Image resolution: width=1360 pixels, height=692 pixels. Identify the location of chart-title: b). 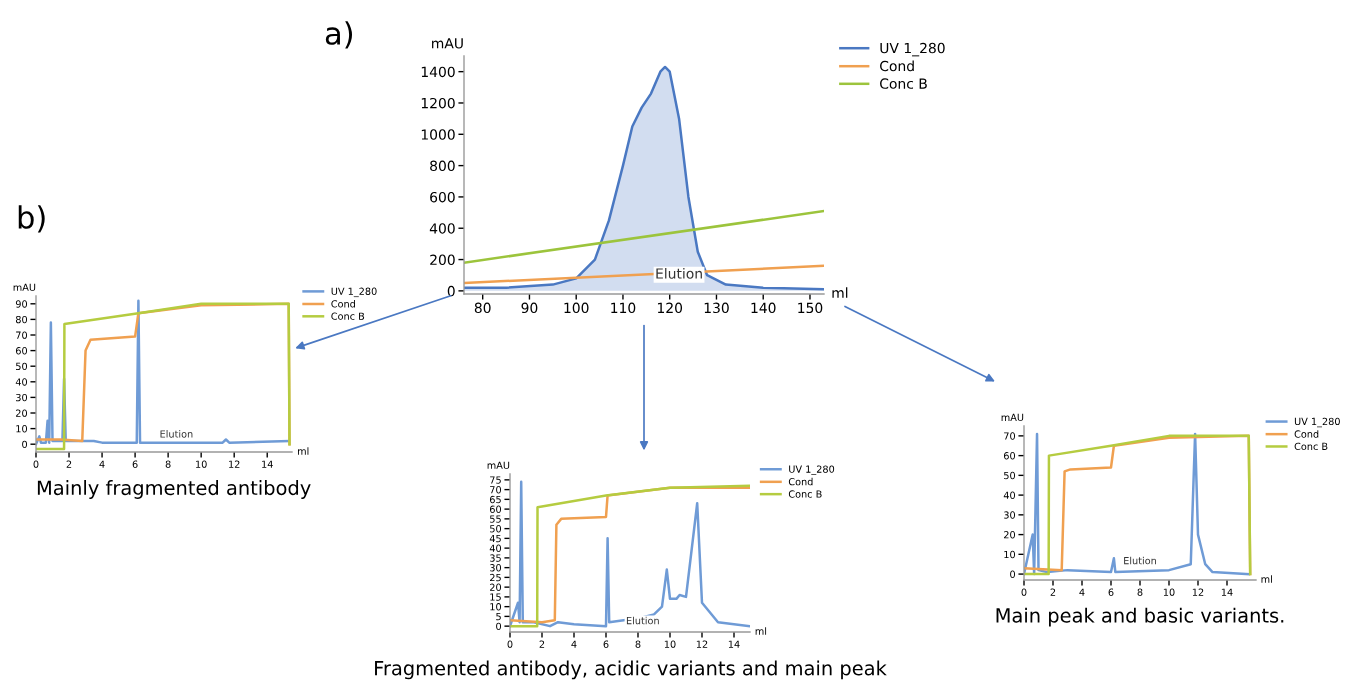
(31, 219).